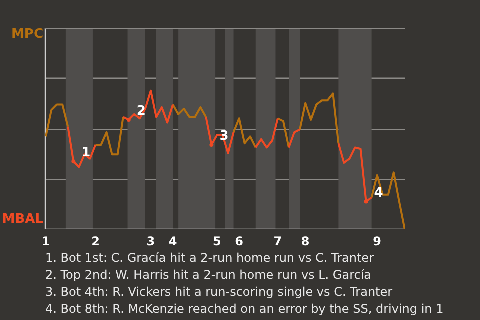  What do you see at coordinates (46, 241) in the screenshot?
I see `x-tick-label: 1` at bounding box center [46, 241].